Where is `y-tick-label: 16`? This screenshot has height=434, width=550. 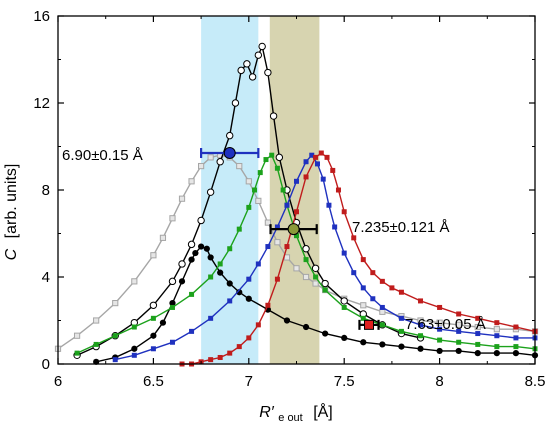
y-tick-label: 16 is located at coordinates (41, 16).